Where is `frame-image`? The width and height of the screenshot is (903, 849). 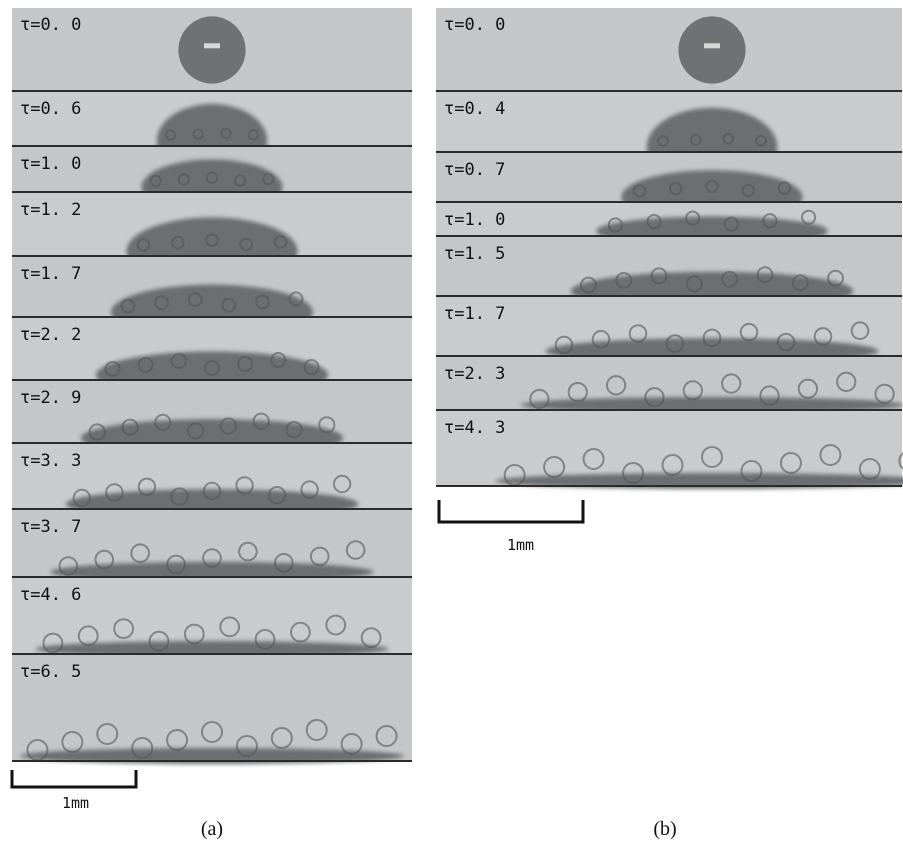 frame-image is located at coordinates (669, 50).